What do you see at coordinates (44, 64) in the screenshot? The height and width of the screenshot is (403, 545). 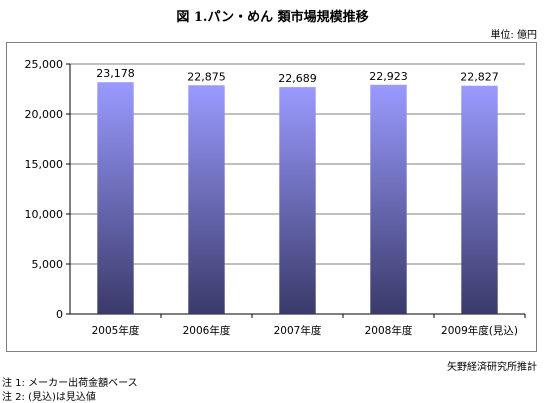 I see `y-tick-label: 25,000` at bounding box center [44, 64].